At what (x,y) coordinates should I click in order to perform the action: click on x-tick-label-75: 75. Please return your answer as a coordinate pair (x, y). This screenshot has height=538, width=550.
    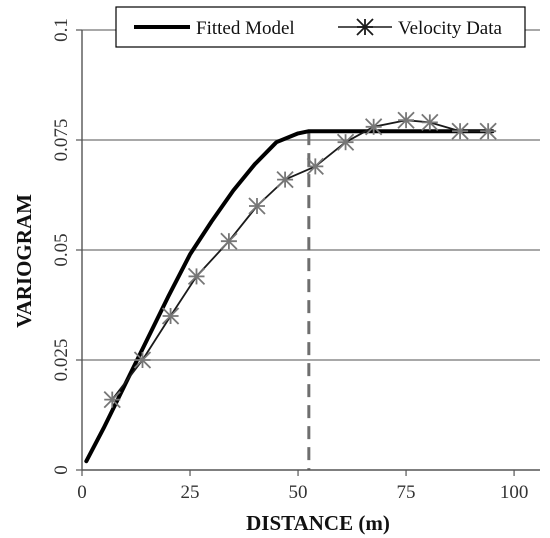
    Looking at the image, I should click on (406, 492).